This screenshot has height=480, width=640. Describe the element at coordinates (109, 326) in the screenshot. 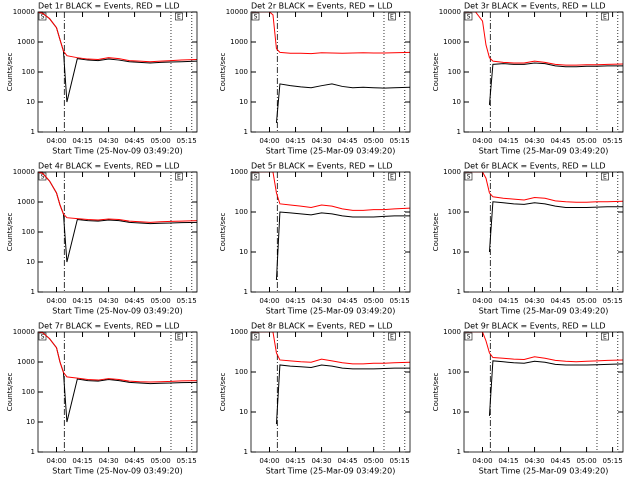

I see `panel-title: Det 7r BLACK = Events, RED = LLD` at that location.